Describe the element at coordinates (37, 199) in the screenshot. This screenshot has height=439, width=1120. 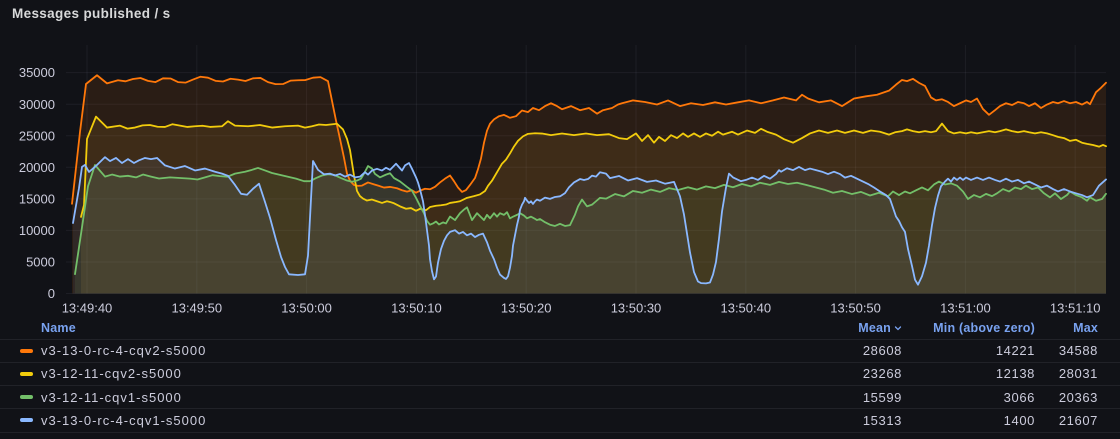
I see `svg-text: 15000` at that location.